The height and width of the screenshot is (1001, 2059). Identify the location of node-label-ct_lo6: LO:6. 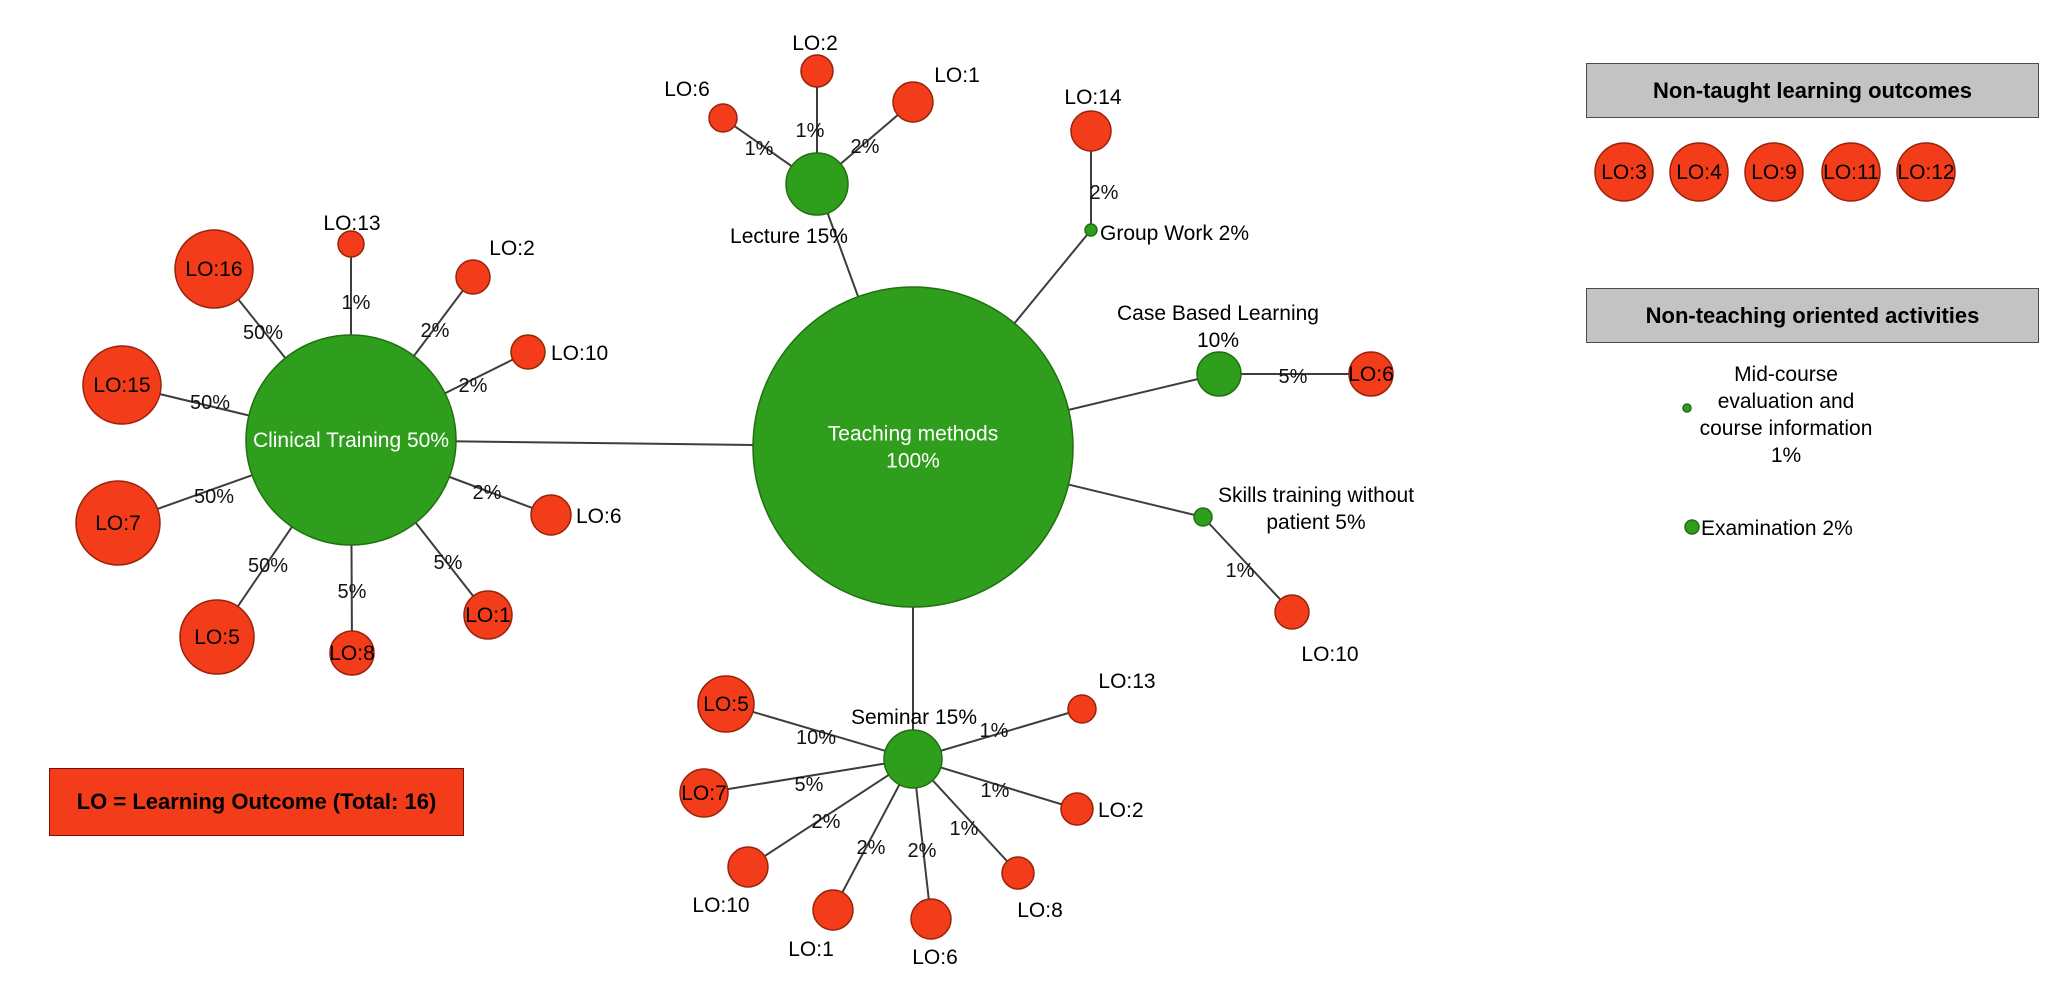
(599, 516).